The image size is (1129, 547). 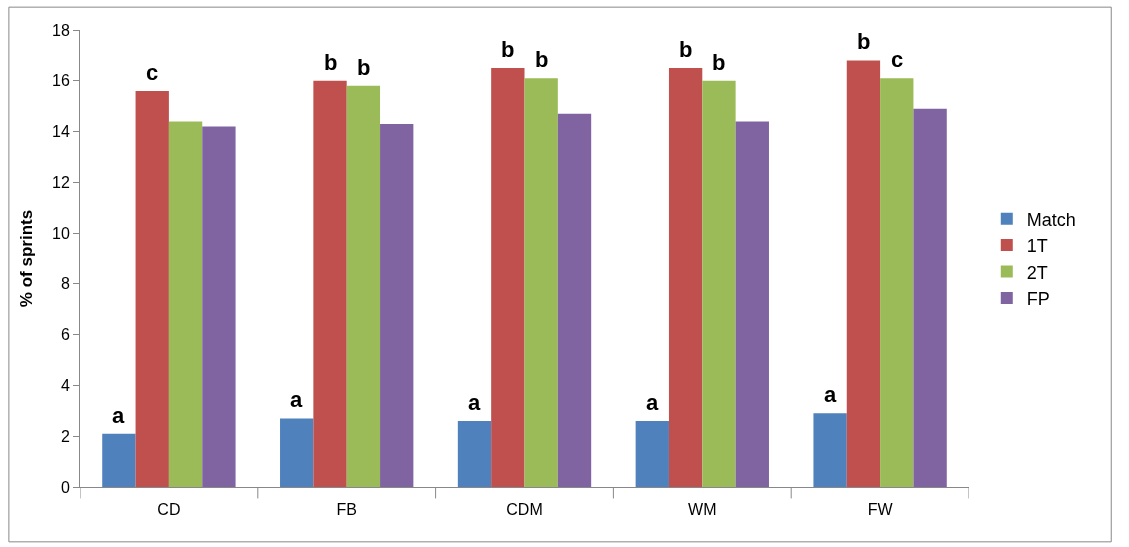 What do you see at coordinates (1037, 272) in the screenshot?
I see `legend-label: 2T` at bounding box center [1037, 272].